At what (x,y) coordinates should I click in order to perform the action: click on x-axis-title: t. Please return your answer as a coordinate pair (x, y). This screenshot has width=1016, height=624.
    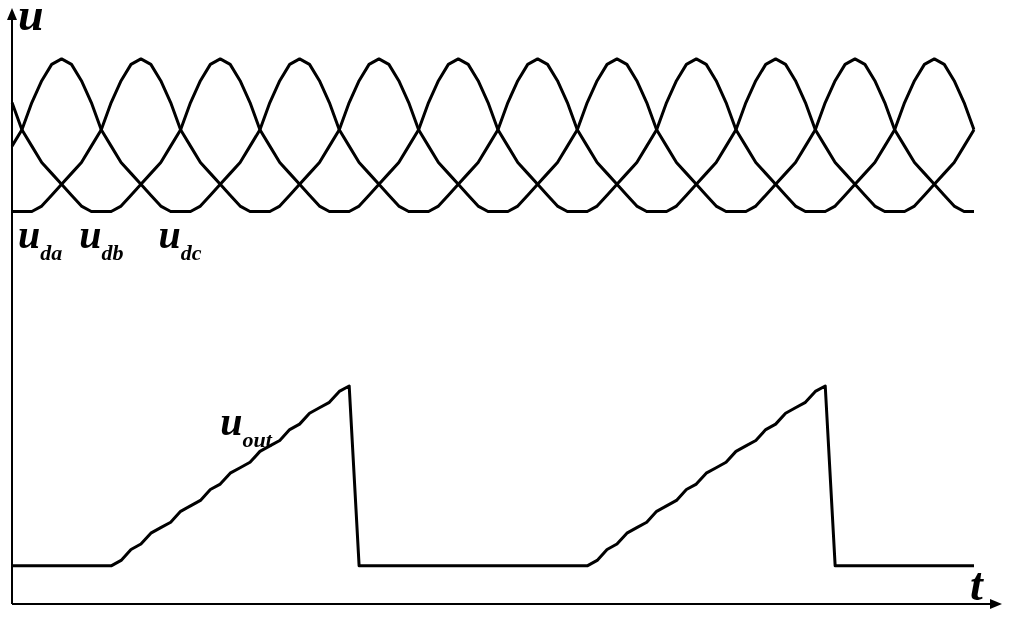
    Looking at the image, I should click on (977, 584).